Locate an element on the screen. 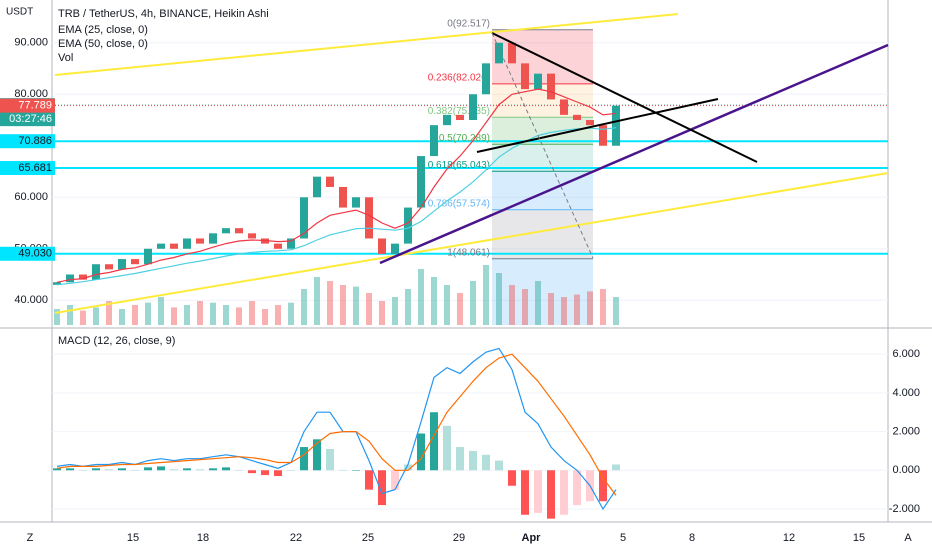 Image resolution: width=932 pixels, height=550 pixels. y-tick-label: 4.000 is located at coordinates (906, 393).